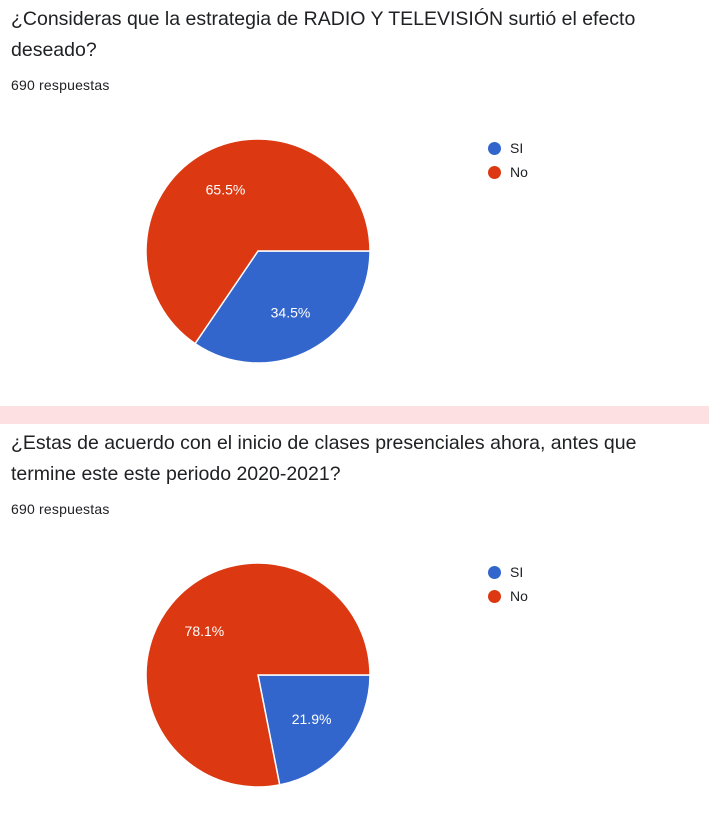 Image resolution: width=709 pixels, height=837 pixels. I want to click on pie-chart: 34.5% 65.5%, so click(258, 251).